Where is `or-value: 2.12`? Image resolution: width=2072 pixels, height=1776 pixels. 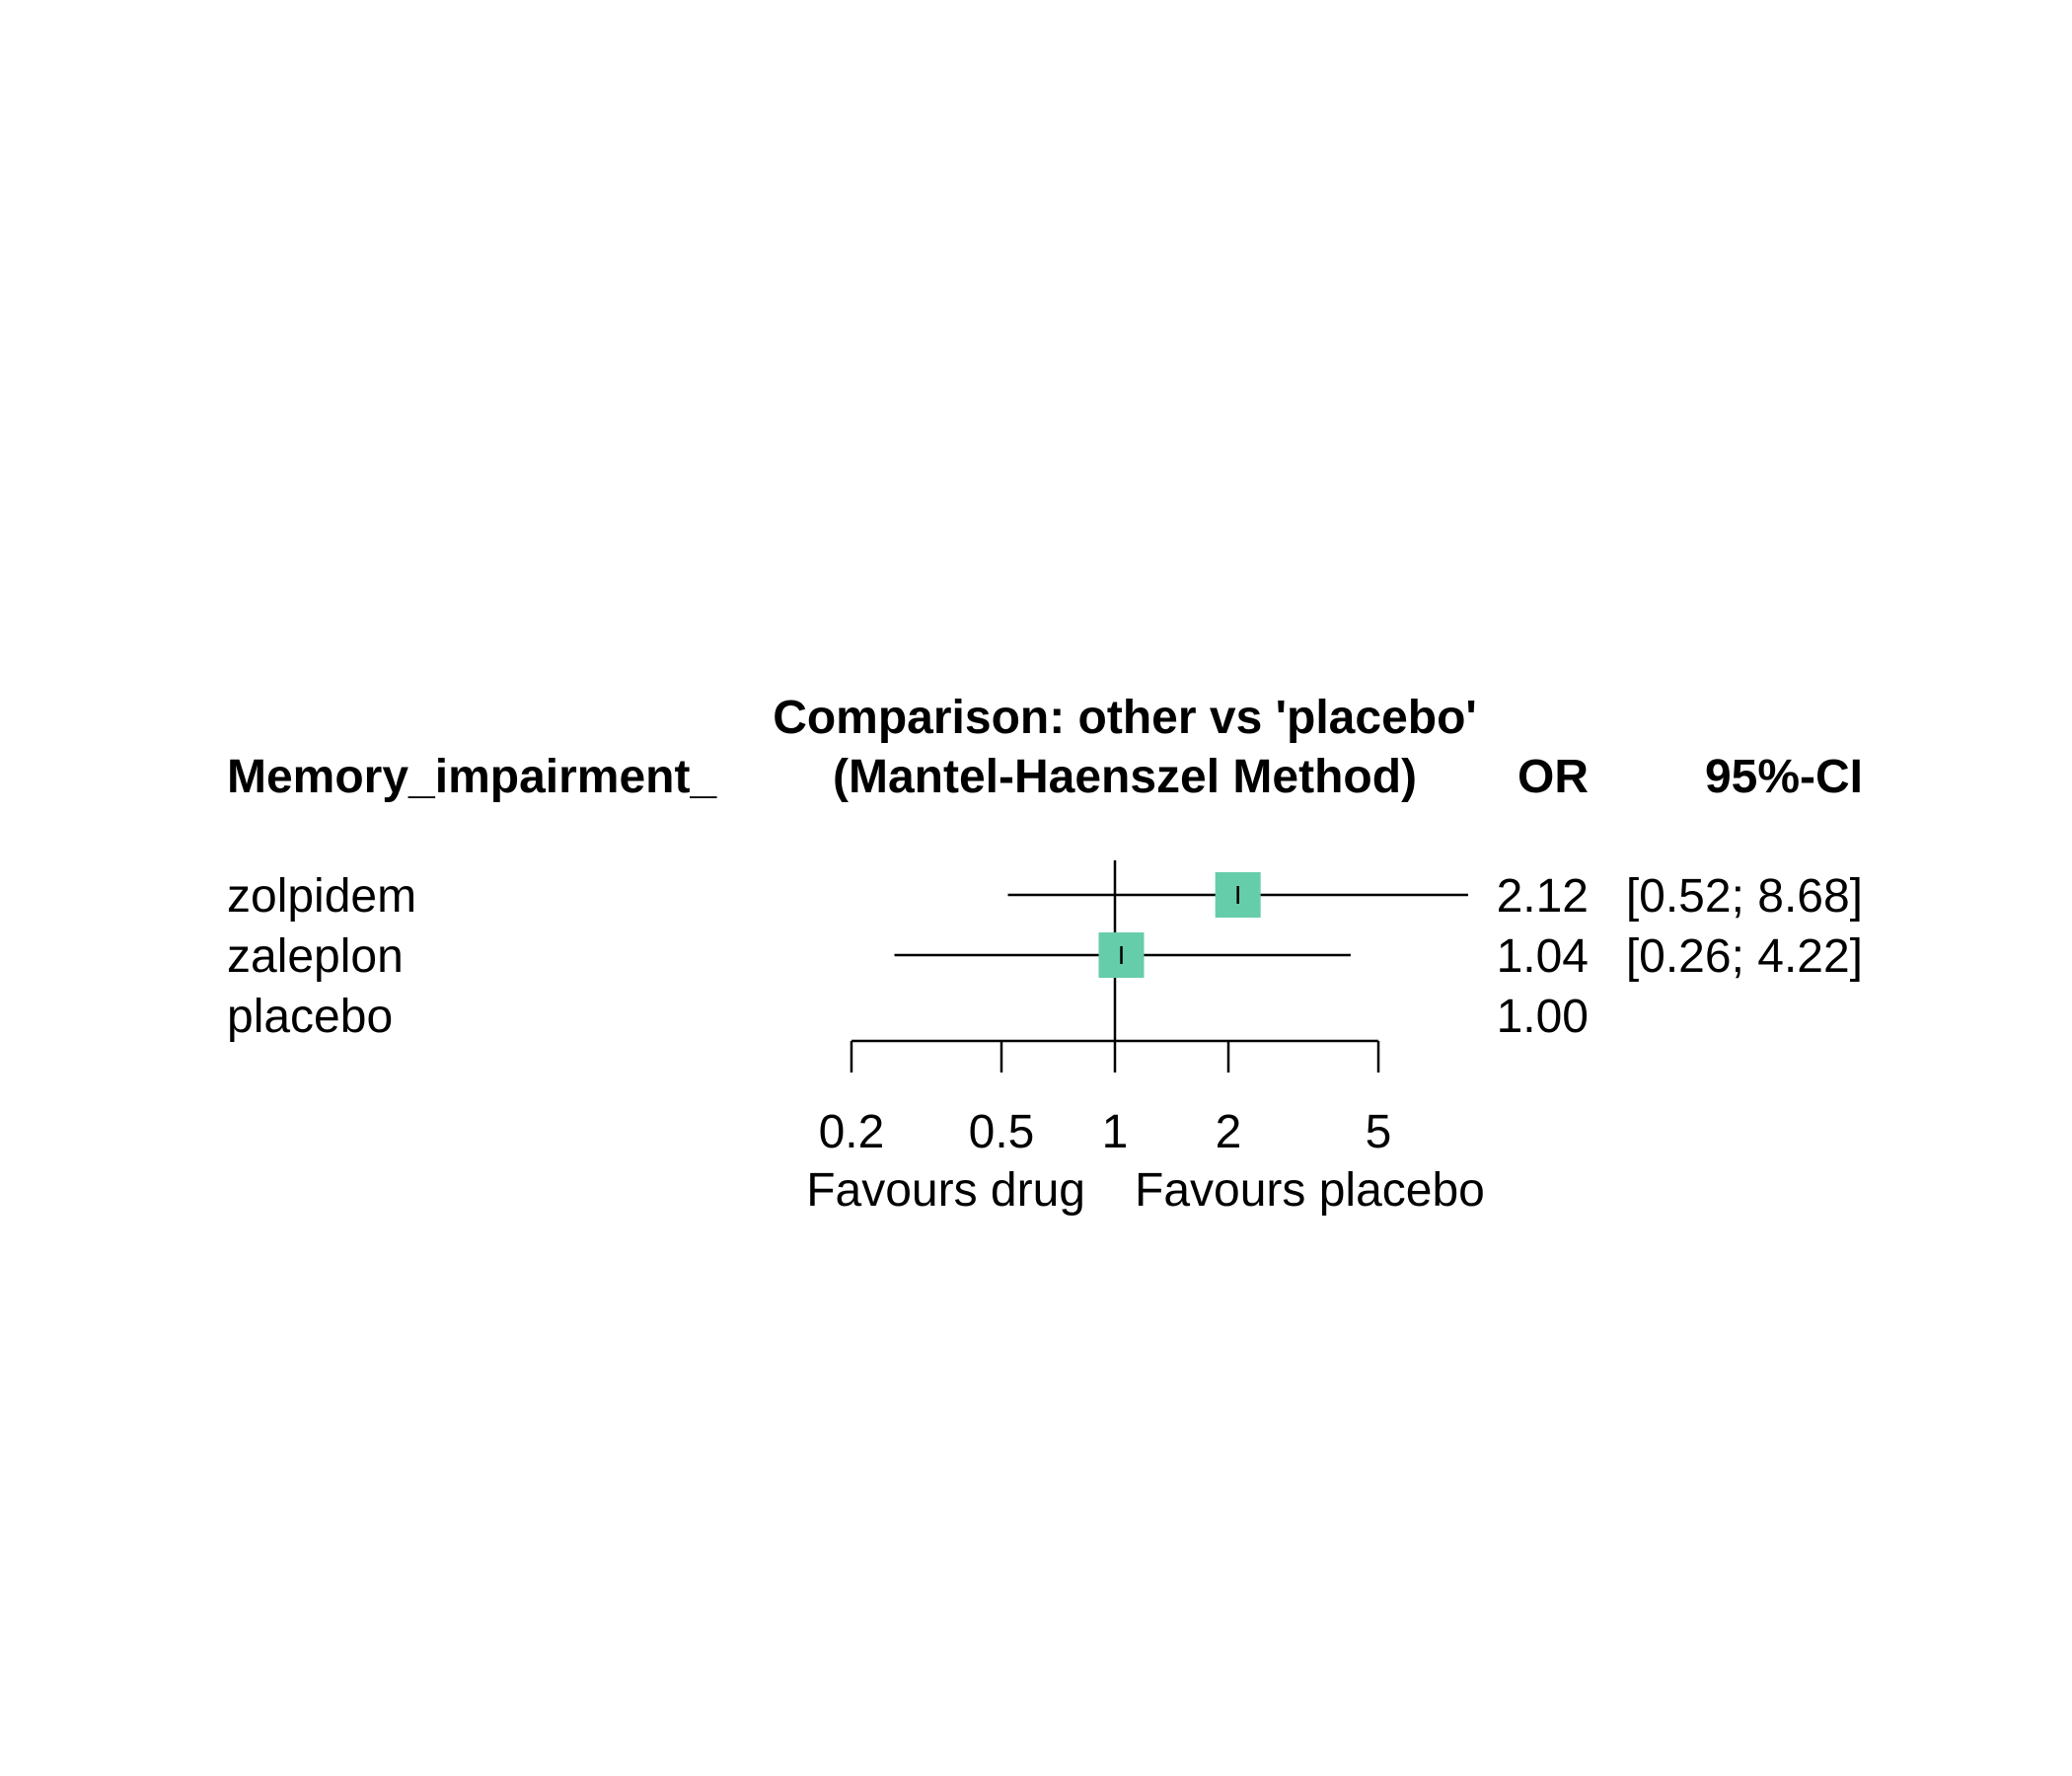 or-value: 2.12 is located at coordinates (1543, 896).